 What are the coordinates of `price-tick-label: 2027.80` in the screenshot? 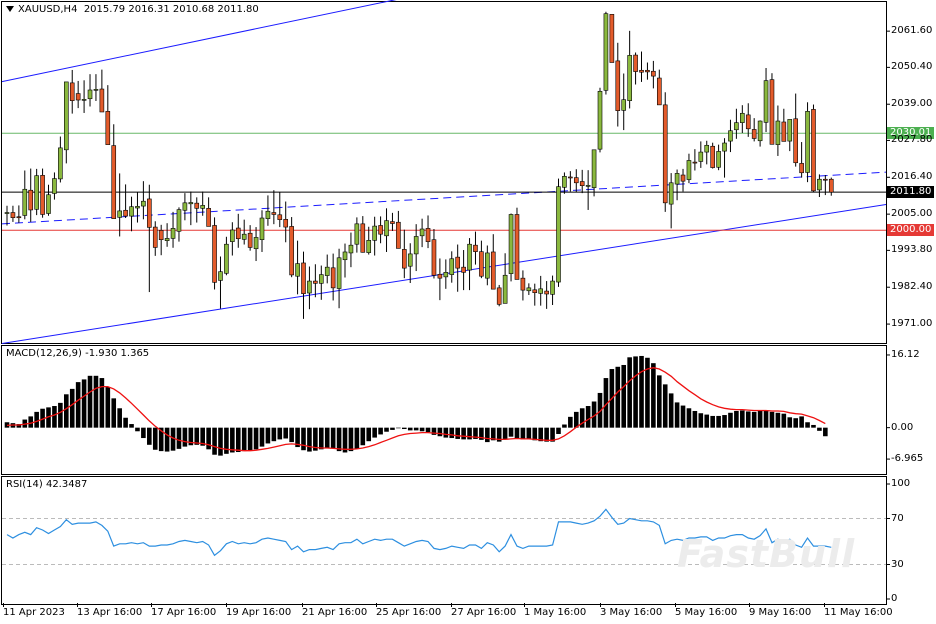 It's located at (912, 140).